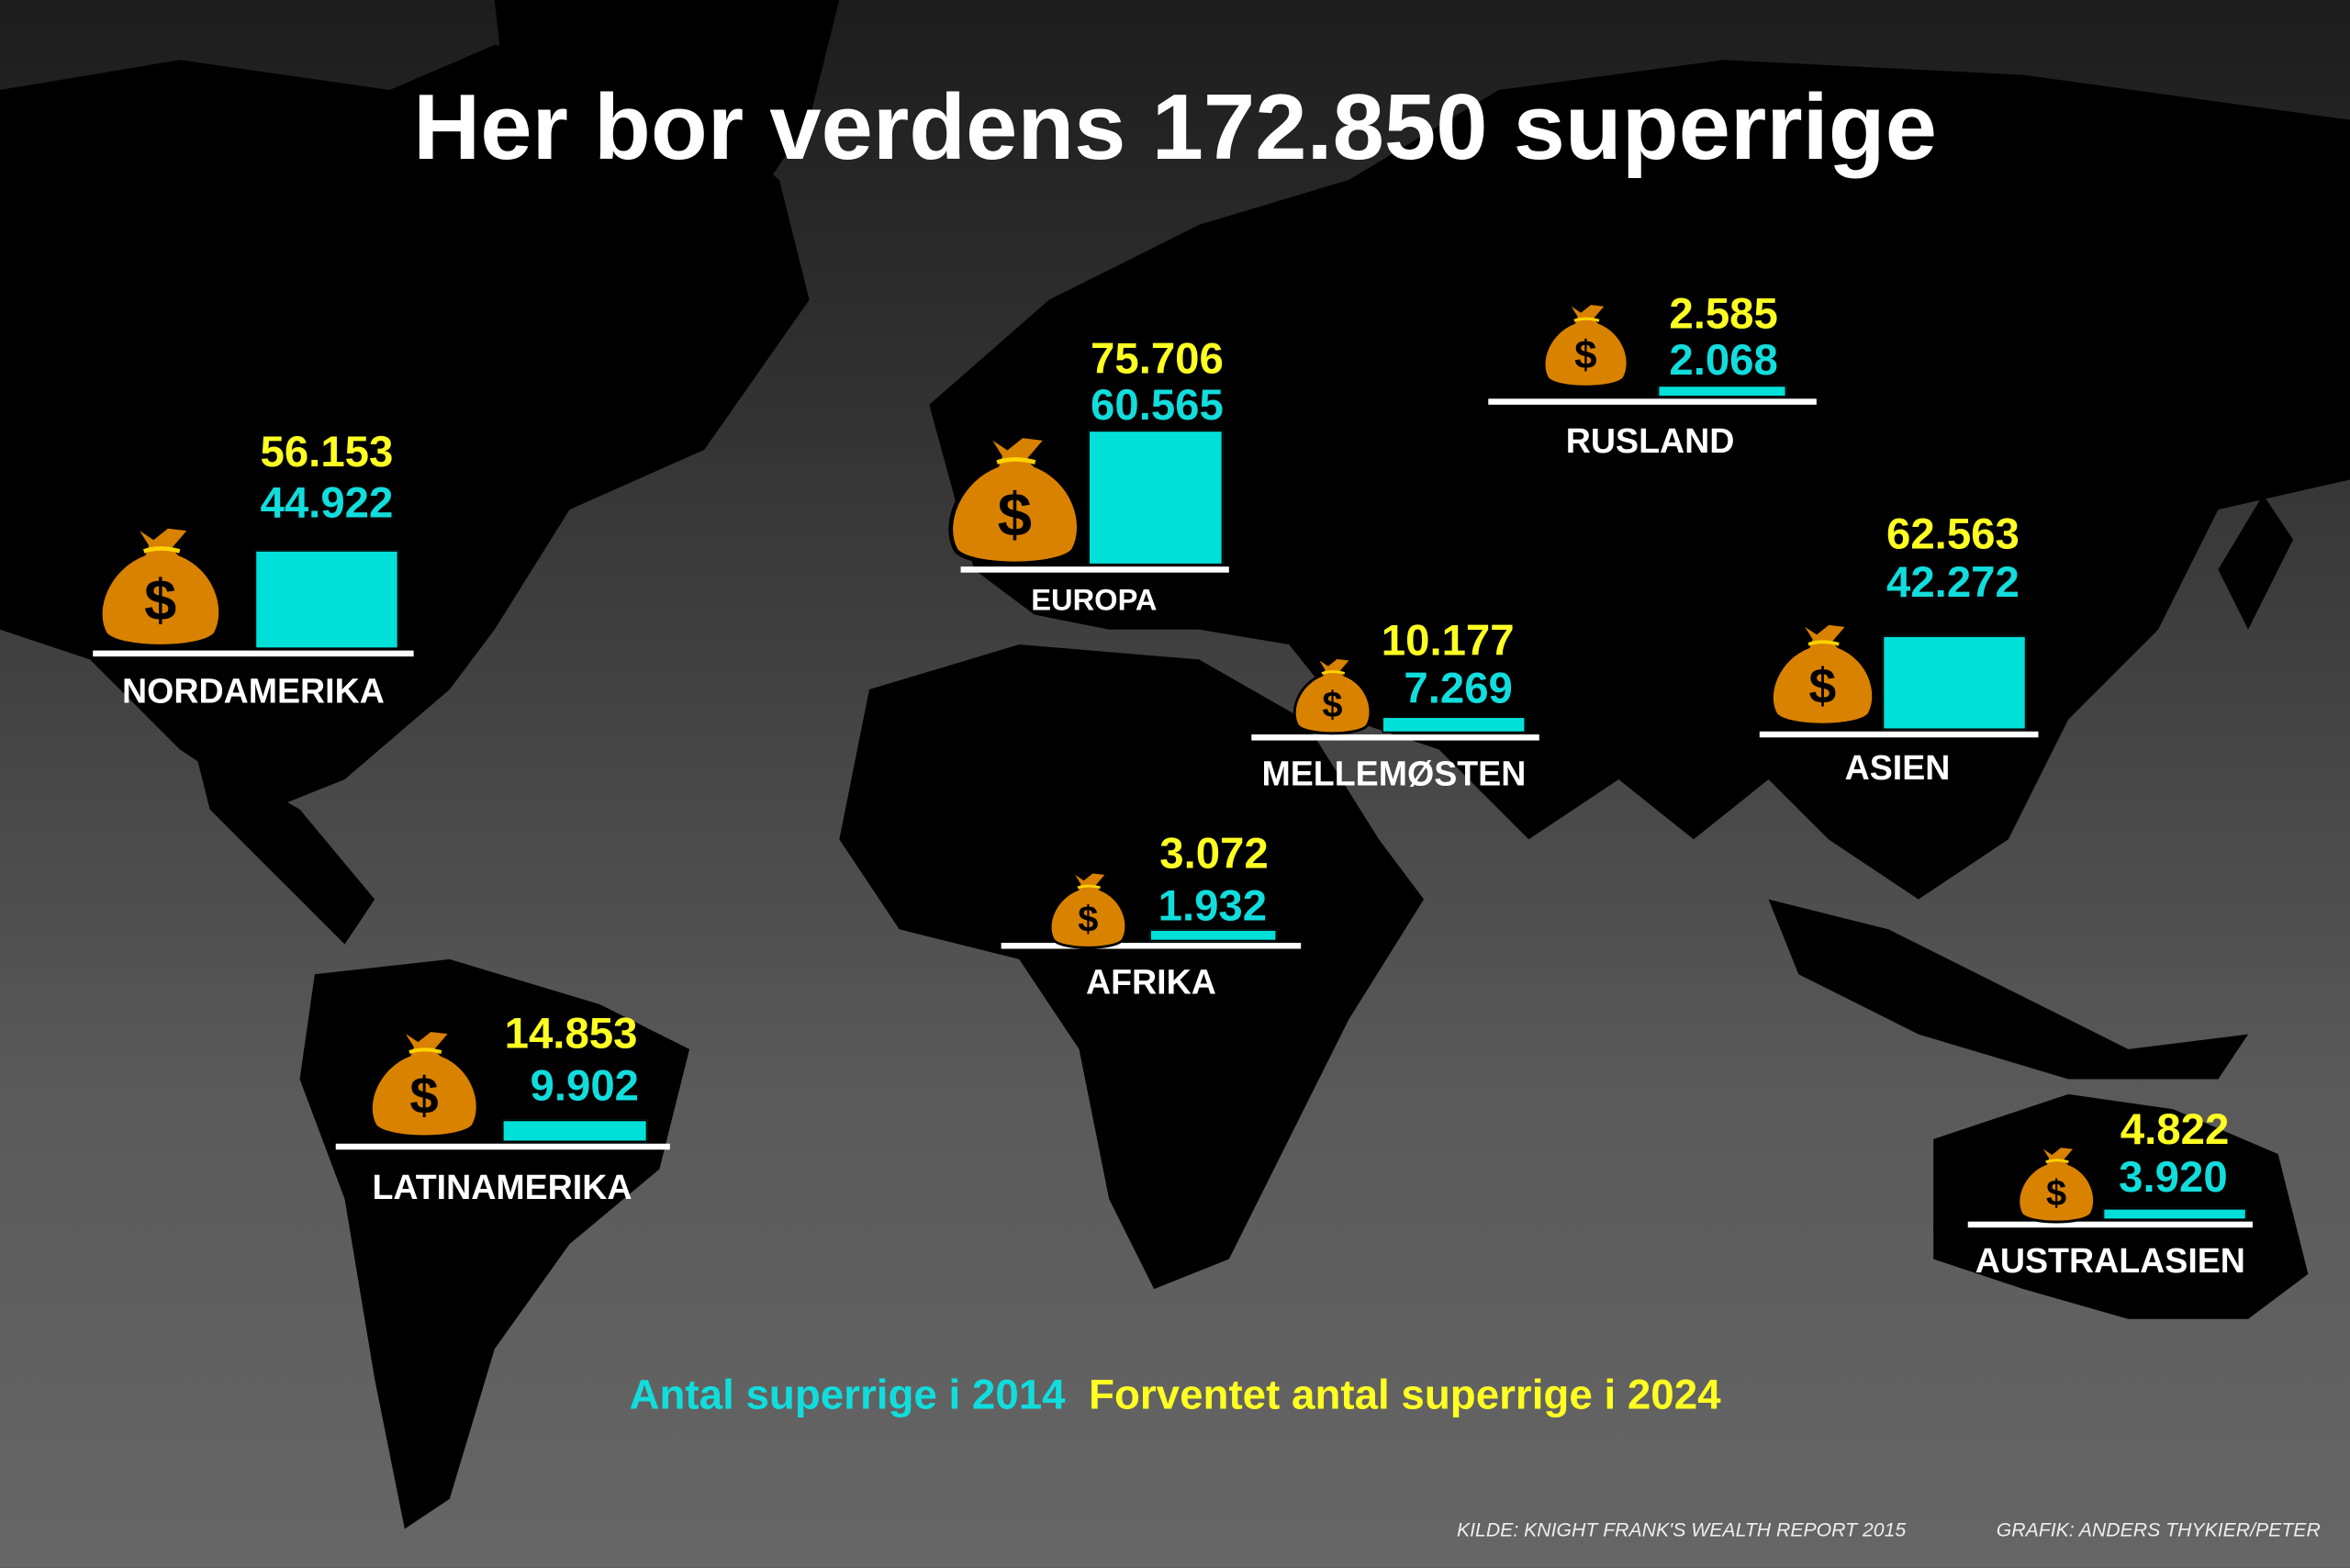 Image resolution: width=2350 pixels, height=1568 pixels. I want to click on value-2014: 3.920, so click(2173, 1178).